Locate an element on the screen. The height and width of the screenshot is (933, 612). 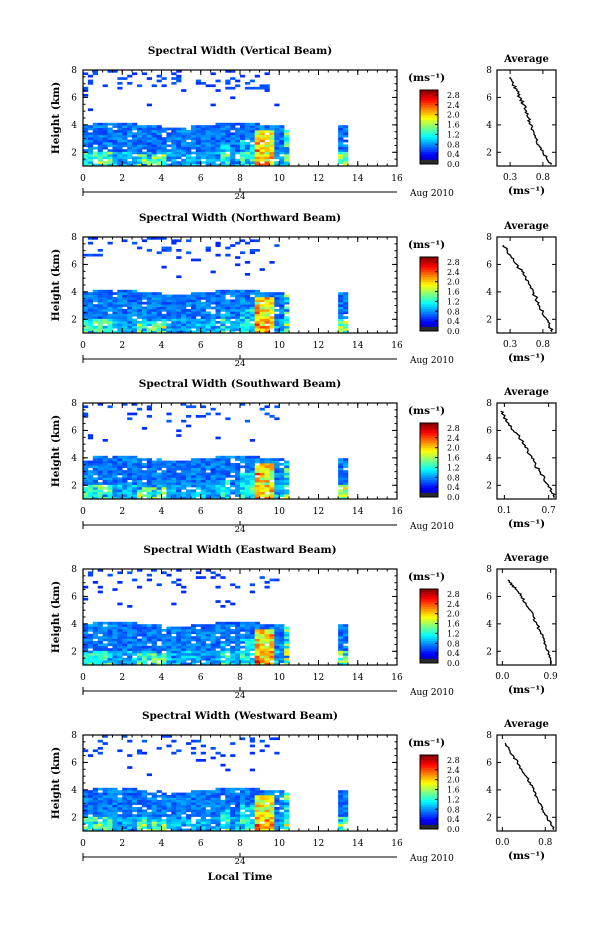
y-tick-label: 6 is located at coordinates (74, 763).